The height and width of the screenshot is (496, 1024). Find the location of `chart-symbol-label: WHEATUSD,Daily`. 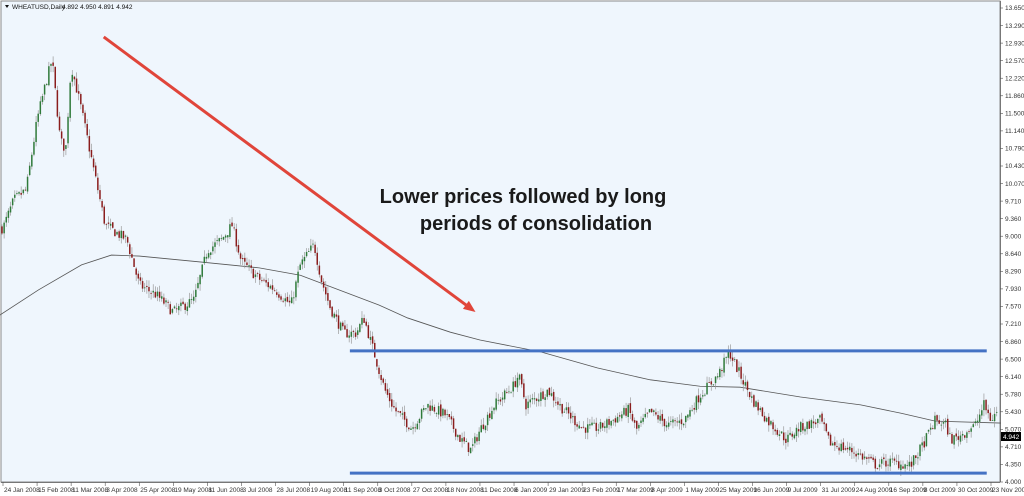

chart-symbol-label: WHEATUSD,Daily is located at coordinates (39, 7).